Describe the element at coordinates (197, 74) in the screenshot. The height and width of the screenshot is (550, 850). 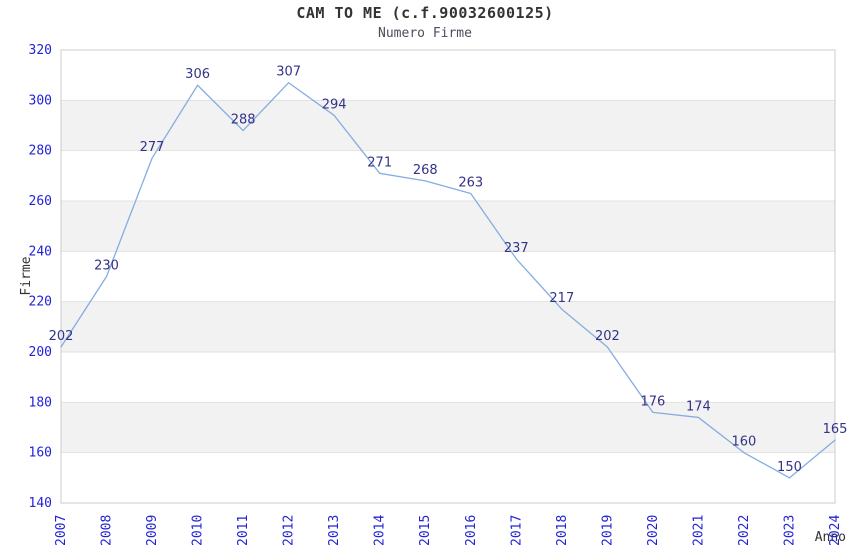
I see `data-point-label: 306` at that location.